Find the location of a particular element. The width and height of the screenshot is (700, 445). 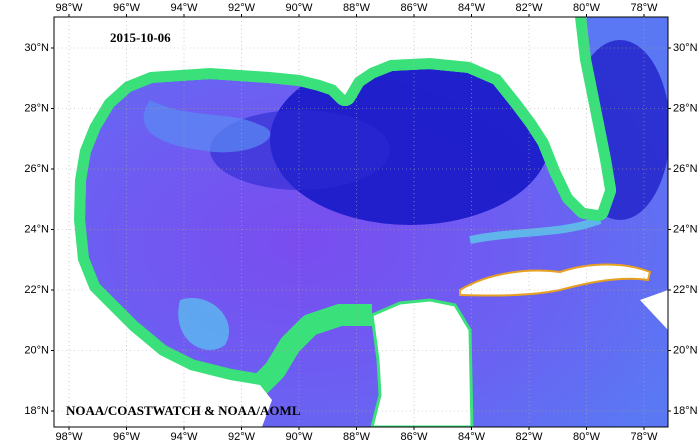

credit: NOAA/COASTWATCH & NOAA/AOML is located at coordinates (183, 410).